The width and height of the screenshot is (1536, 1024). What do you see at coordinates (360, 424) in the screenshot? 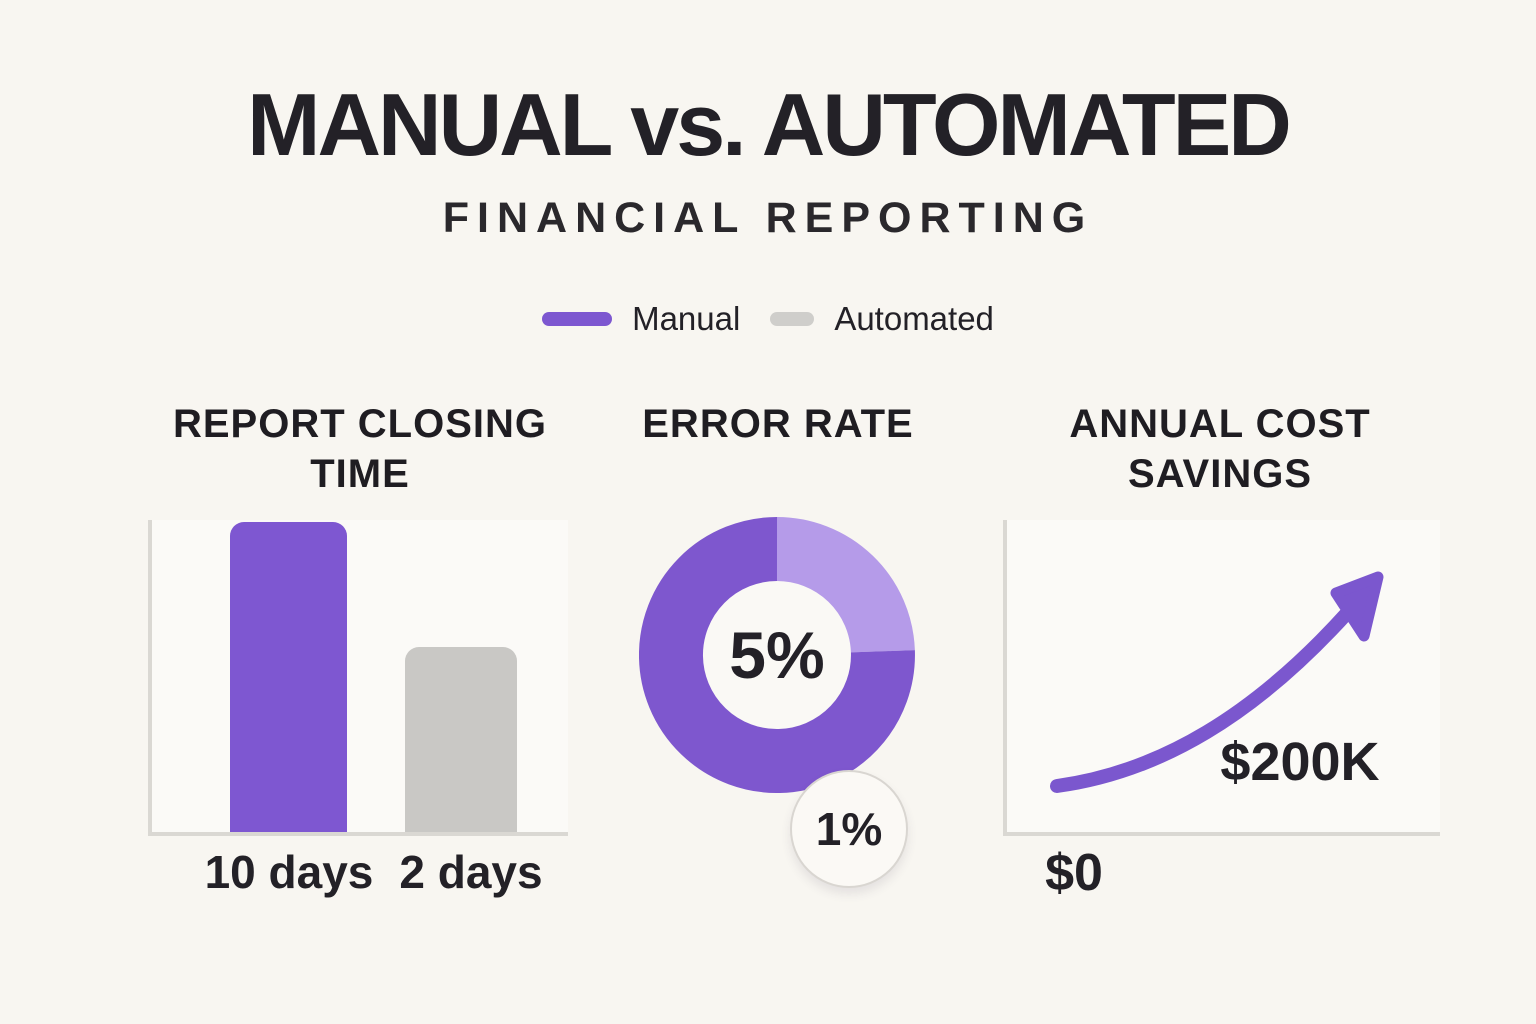
I see `heading-line: REPORT CLOSING` at bounding box center [360, 424].